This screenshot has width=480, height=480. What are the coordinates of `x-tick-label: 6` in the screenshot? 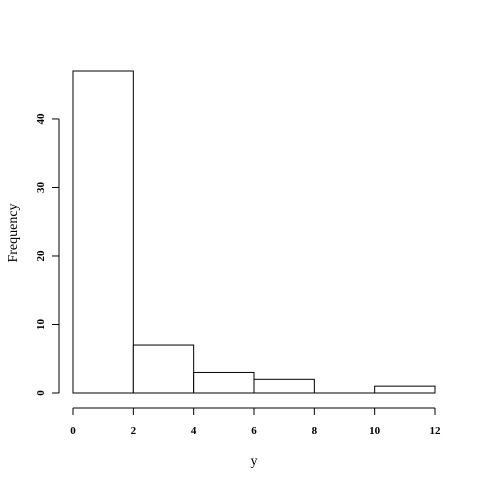 It's located at (254, 431).